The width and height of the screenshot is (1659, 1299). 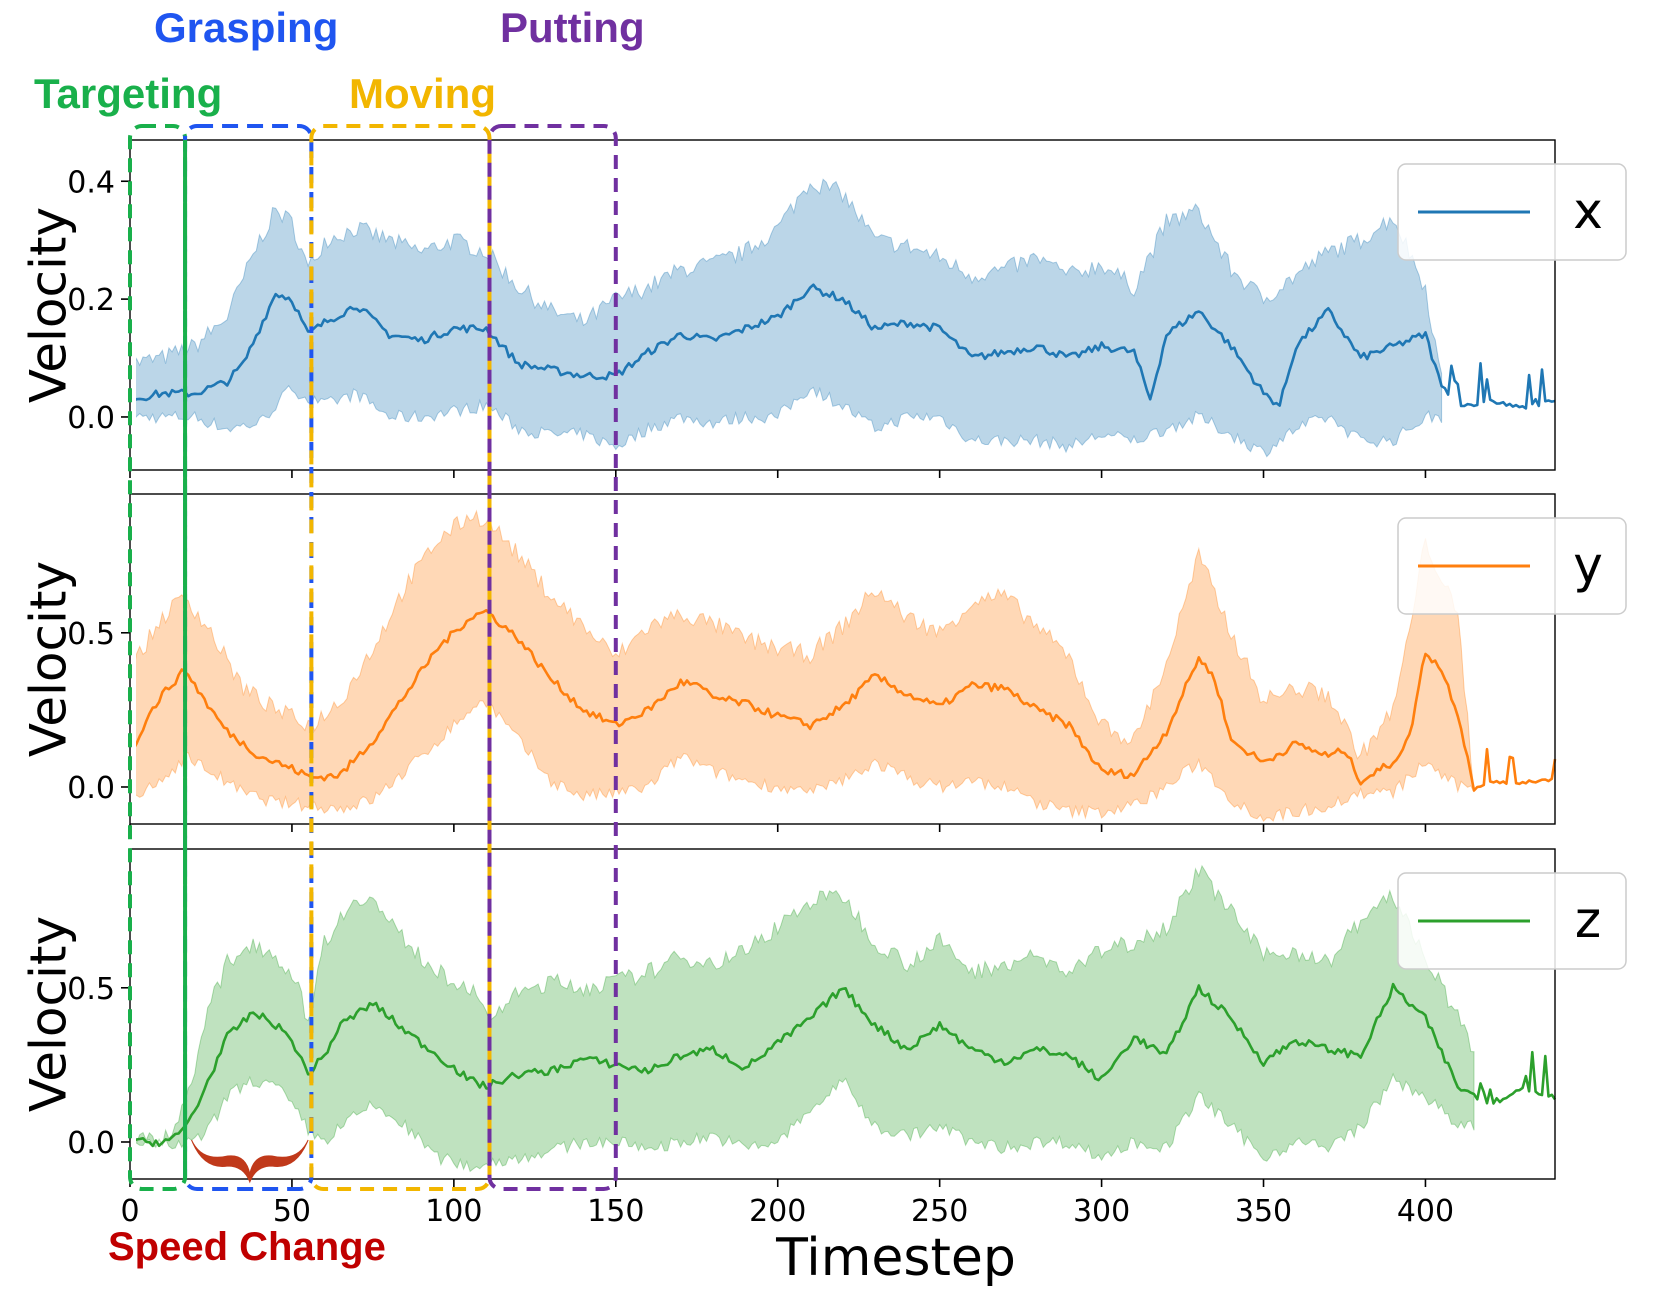 What do you see at coordinates (777, 1211) in the screenshot?
I see `x-tick-label: 200` at bounding box center [777, 1211].